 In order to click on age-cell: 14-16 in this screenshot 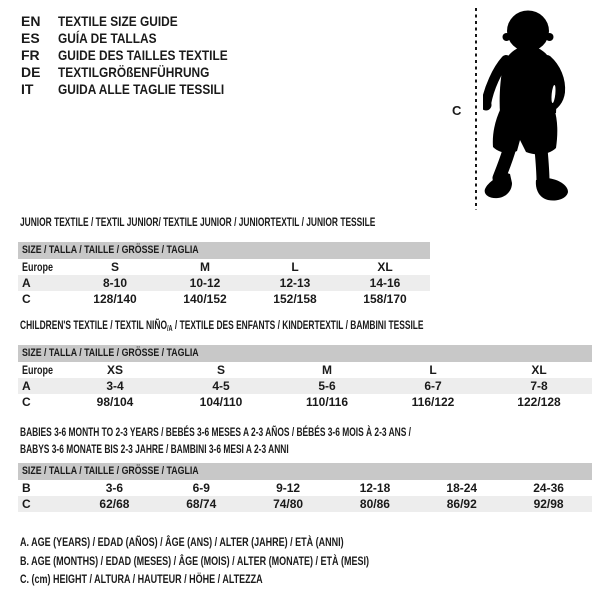, I will do `click(385, 283)`.